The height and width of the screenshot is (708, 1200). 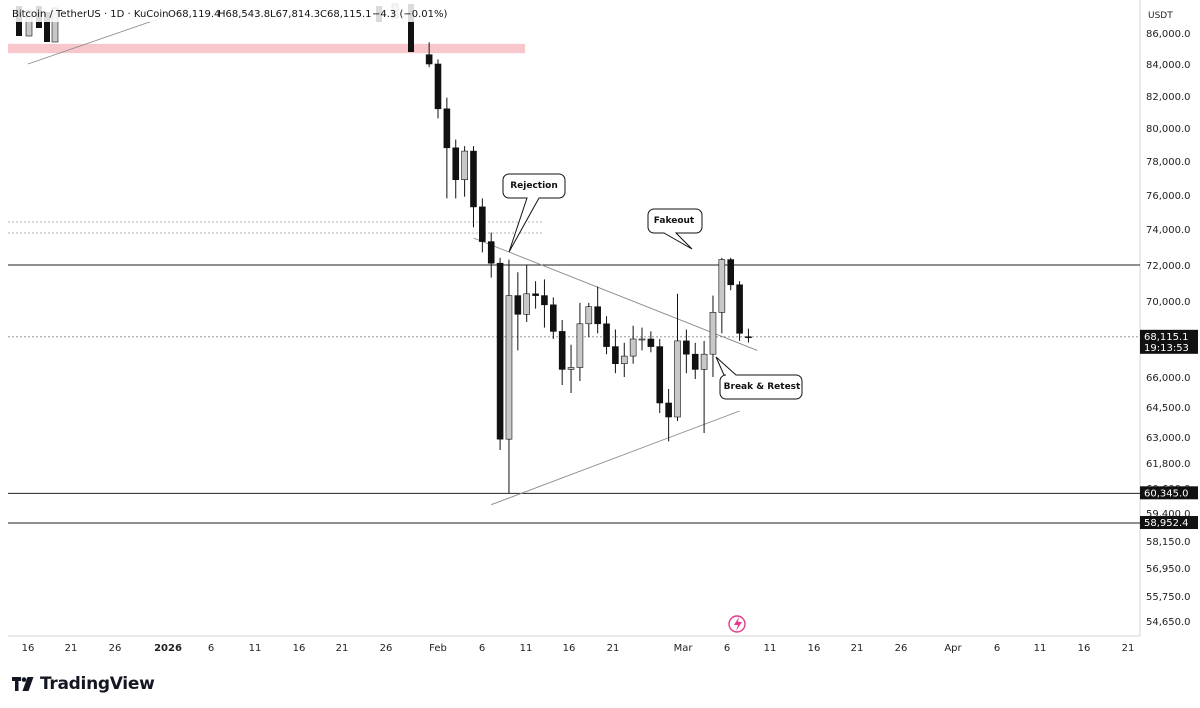 I want to click on tradingview-logo: TradingView, so click(x=83, y=684).